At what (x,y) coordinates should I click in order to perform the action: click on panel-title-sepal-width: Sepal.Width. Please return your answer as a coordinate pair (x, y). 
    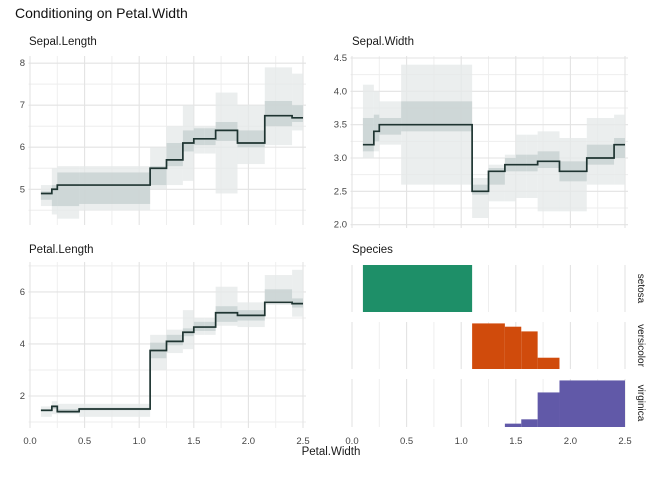
    Looking at the image, I should click on (383, 42).